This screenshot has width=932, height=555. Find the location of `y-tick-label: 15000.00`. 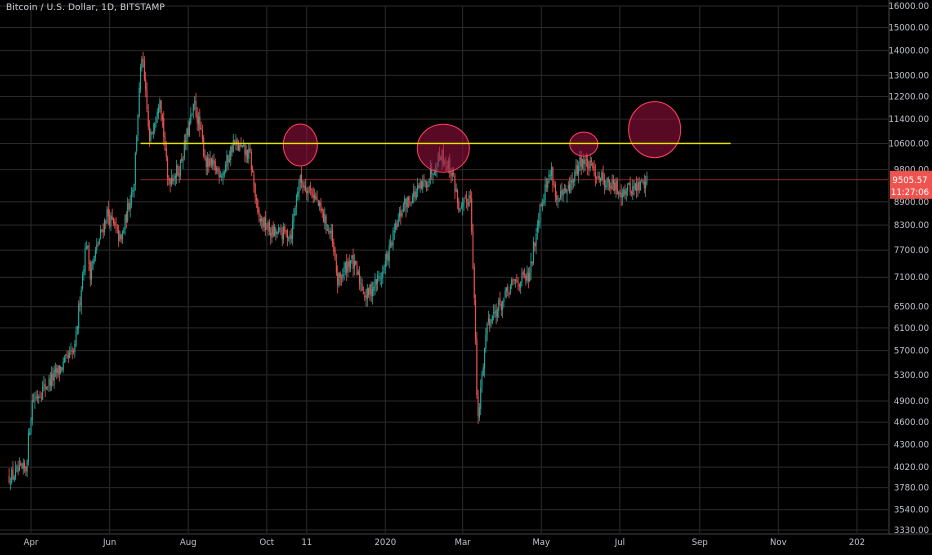

y-tick-label: 15000.00 is located at coordinates (908, 29).